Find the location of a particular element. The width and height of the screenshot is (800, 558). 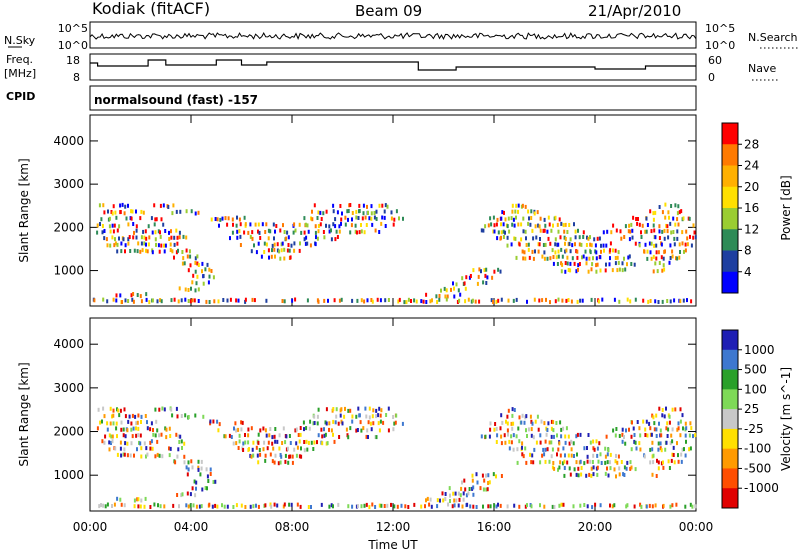

nsky-trace is located at coordinates (393, 36).